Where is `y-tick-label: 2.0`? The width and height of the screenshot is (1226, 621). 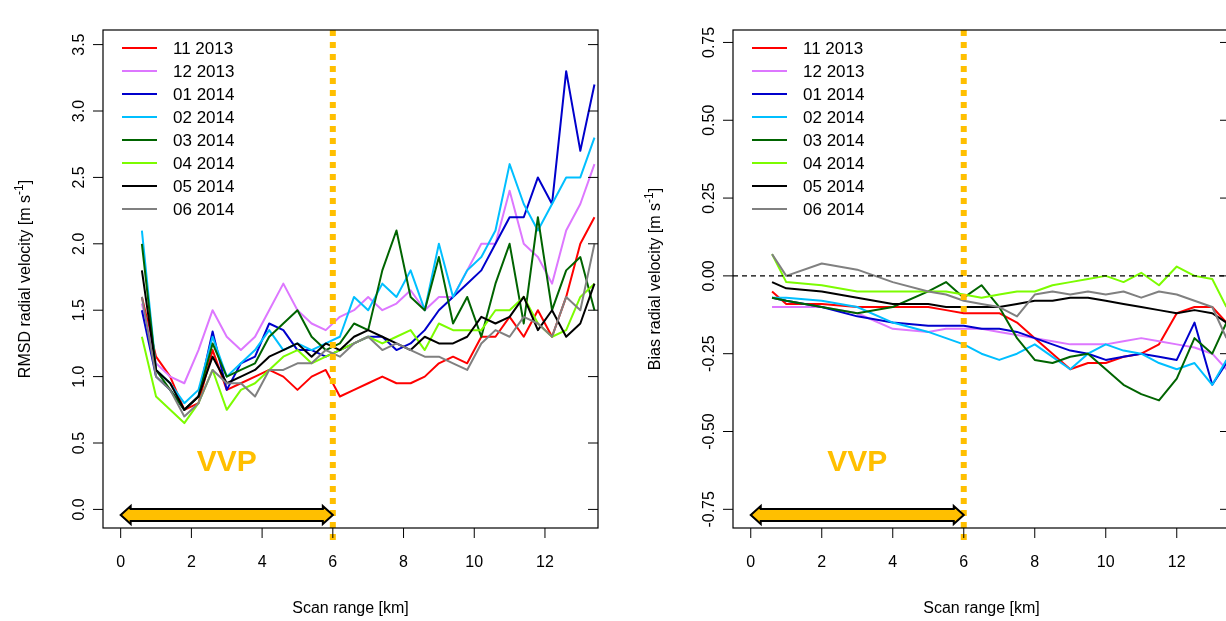 y-tick-label: 2.0 is located at coordinates (78, 243).